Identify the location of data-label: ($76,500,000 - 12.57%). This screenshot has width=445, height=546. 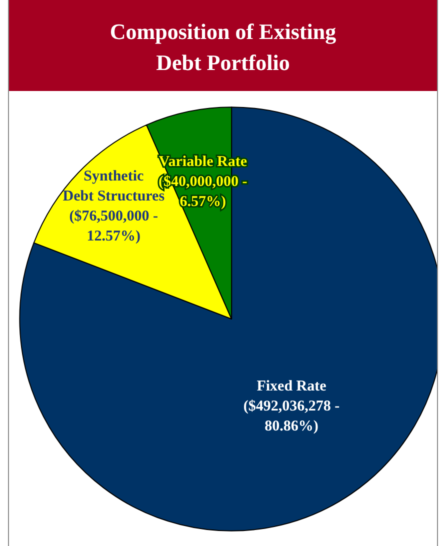
(113, 226).